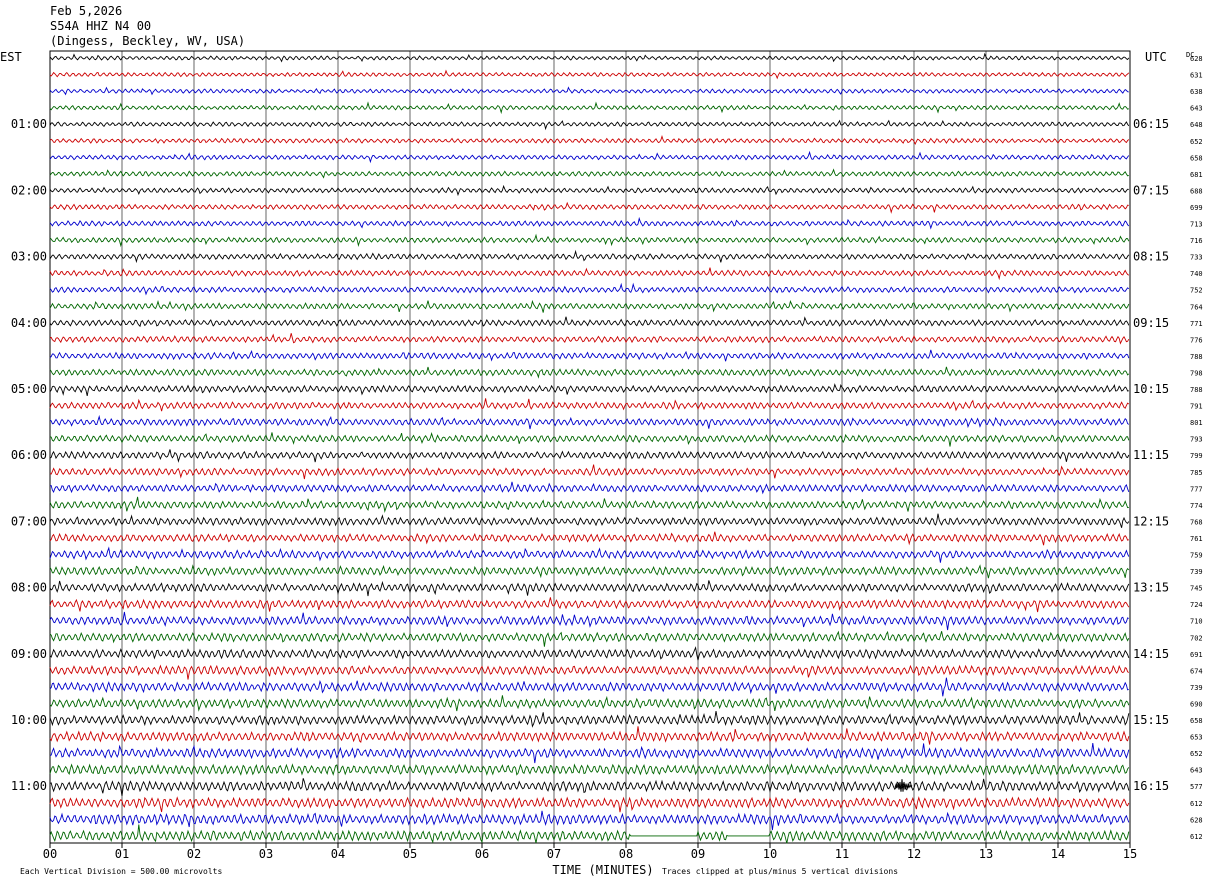  I want to click on dc-header-label: DC, so click(1190, 55).